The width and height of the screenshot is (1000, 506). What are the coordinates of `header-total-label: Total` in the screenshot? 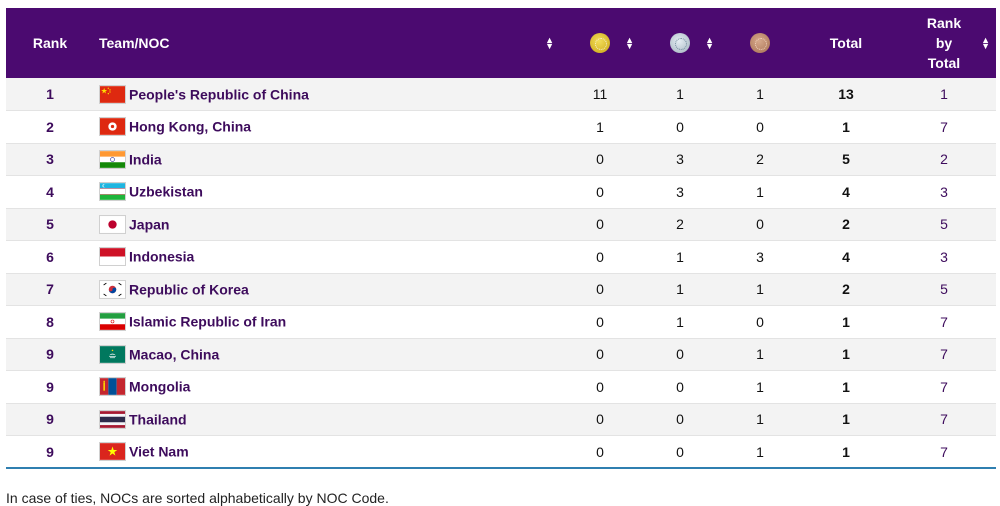 It's located at (846, 43).